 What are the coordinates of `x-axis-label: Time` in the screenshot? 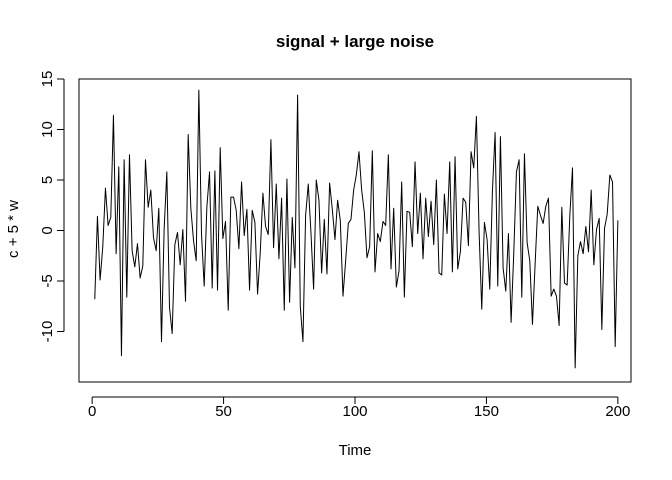 It's located at (355, 450).